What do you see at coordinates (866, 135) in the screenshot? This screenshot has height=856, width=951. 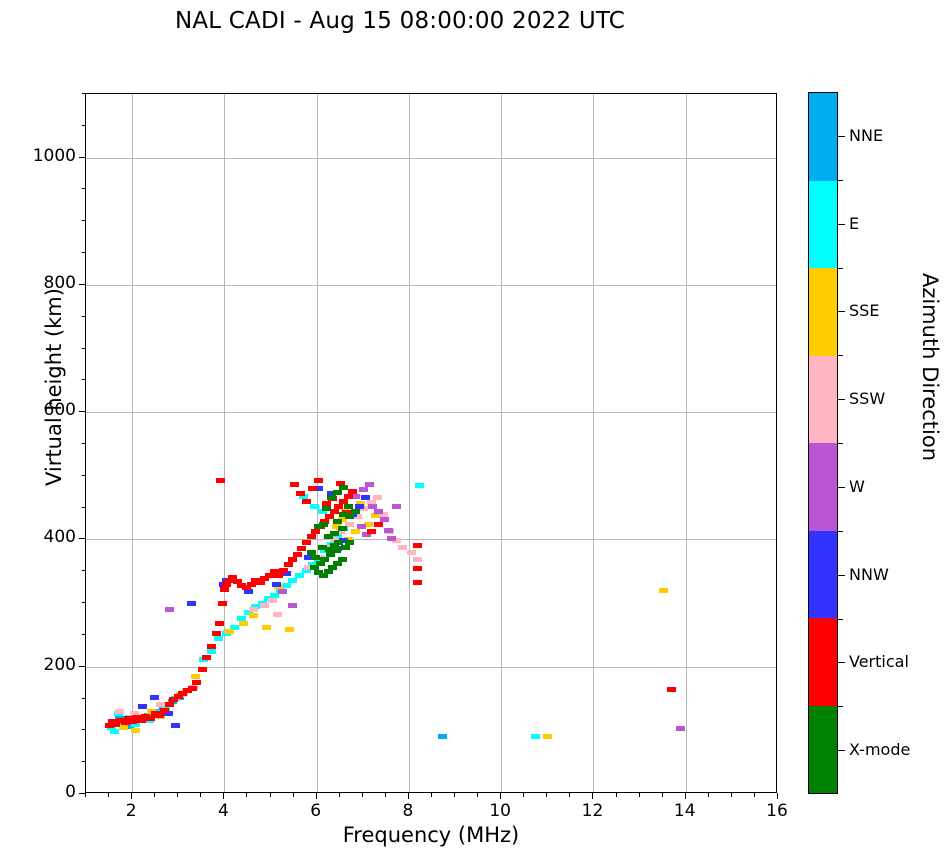 I see `colorbar-label-nne: NNE` at bounding box center [866, 135].